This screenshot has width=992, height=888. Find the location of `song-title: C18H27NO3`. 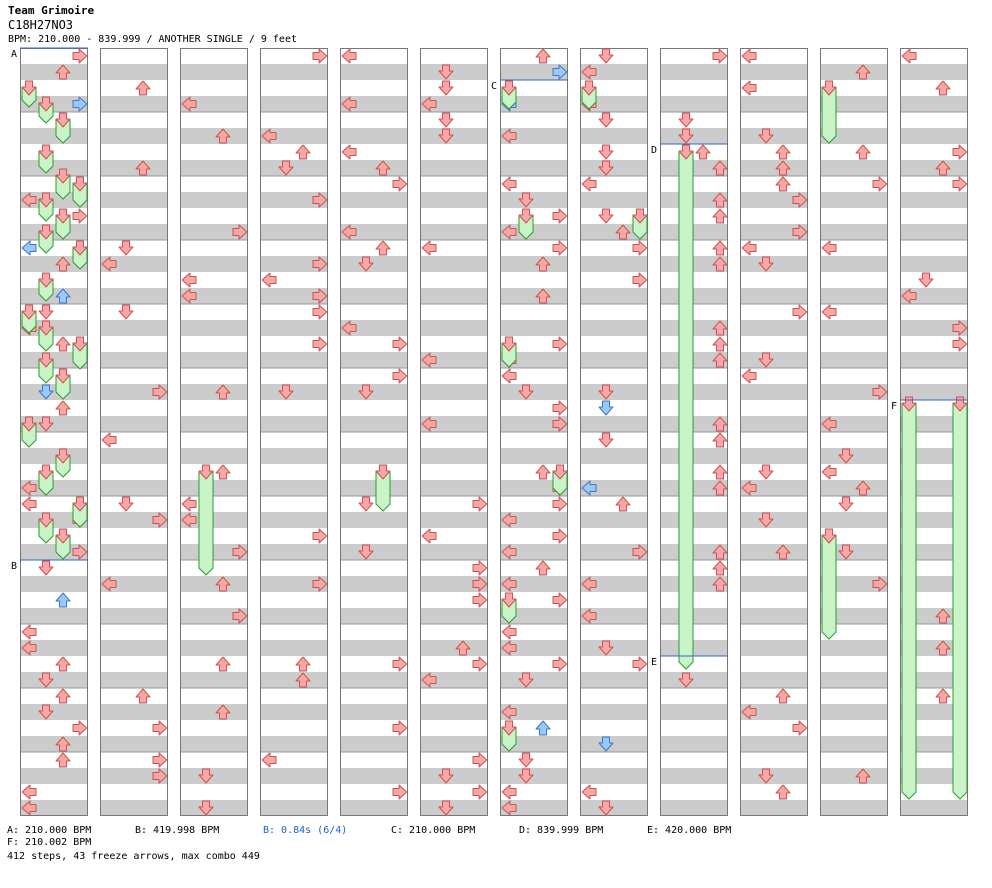

song-title: C18H27NO3 is located at coordinates (41, 25).